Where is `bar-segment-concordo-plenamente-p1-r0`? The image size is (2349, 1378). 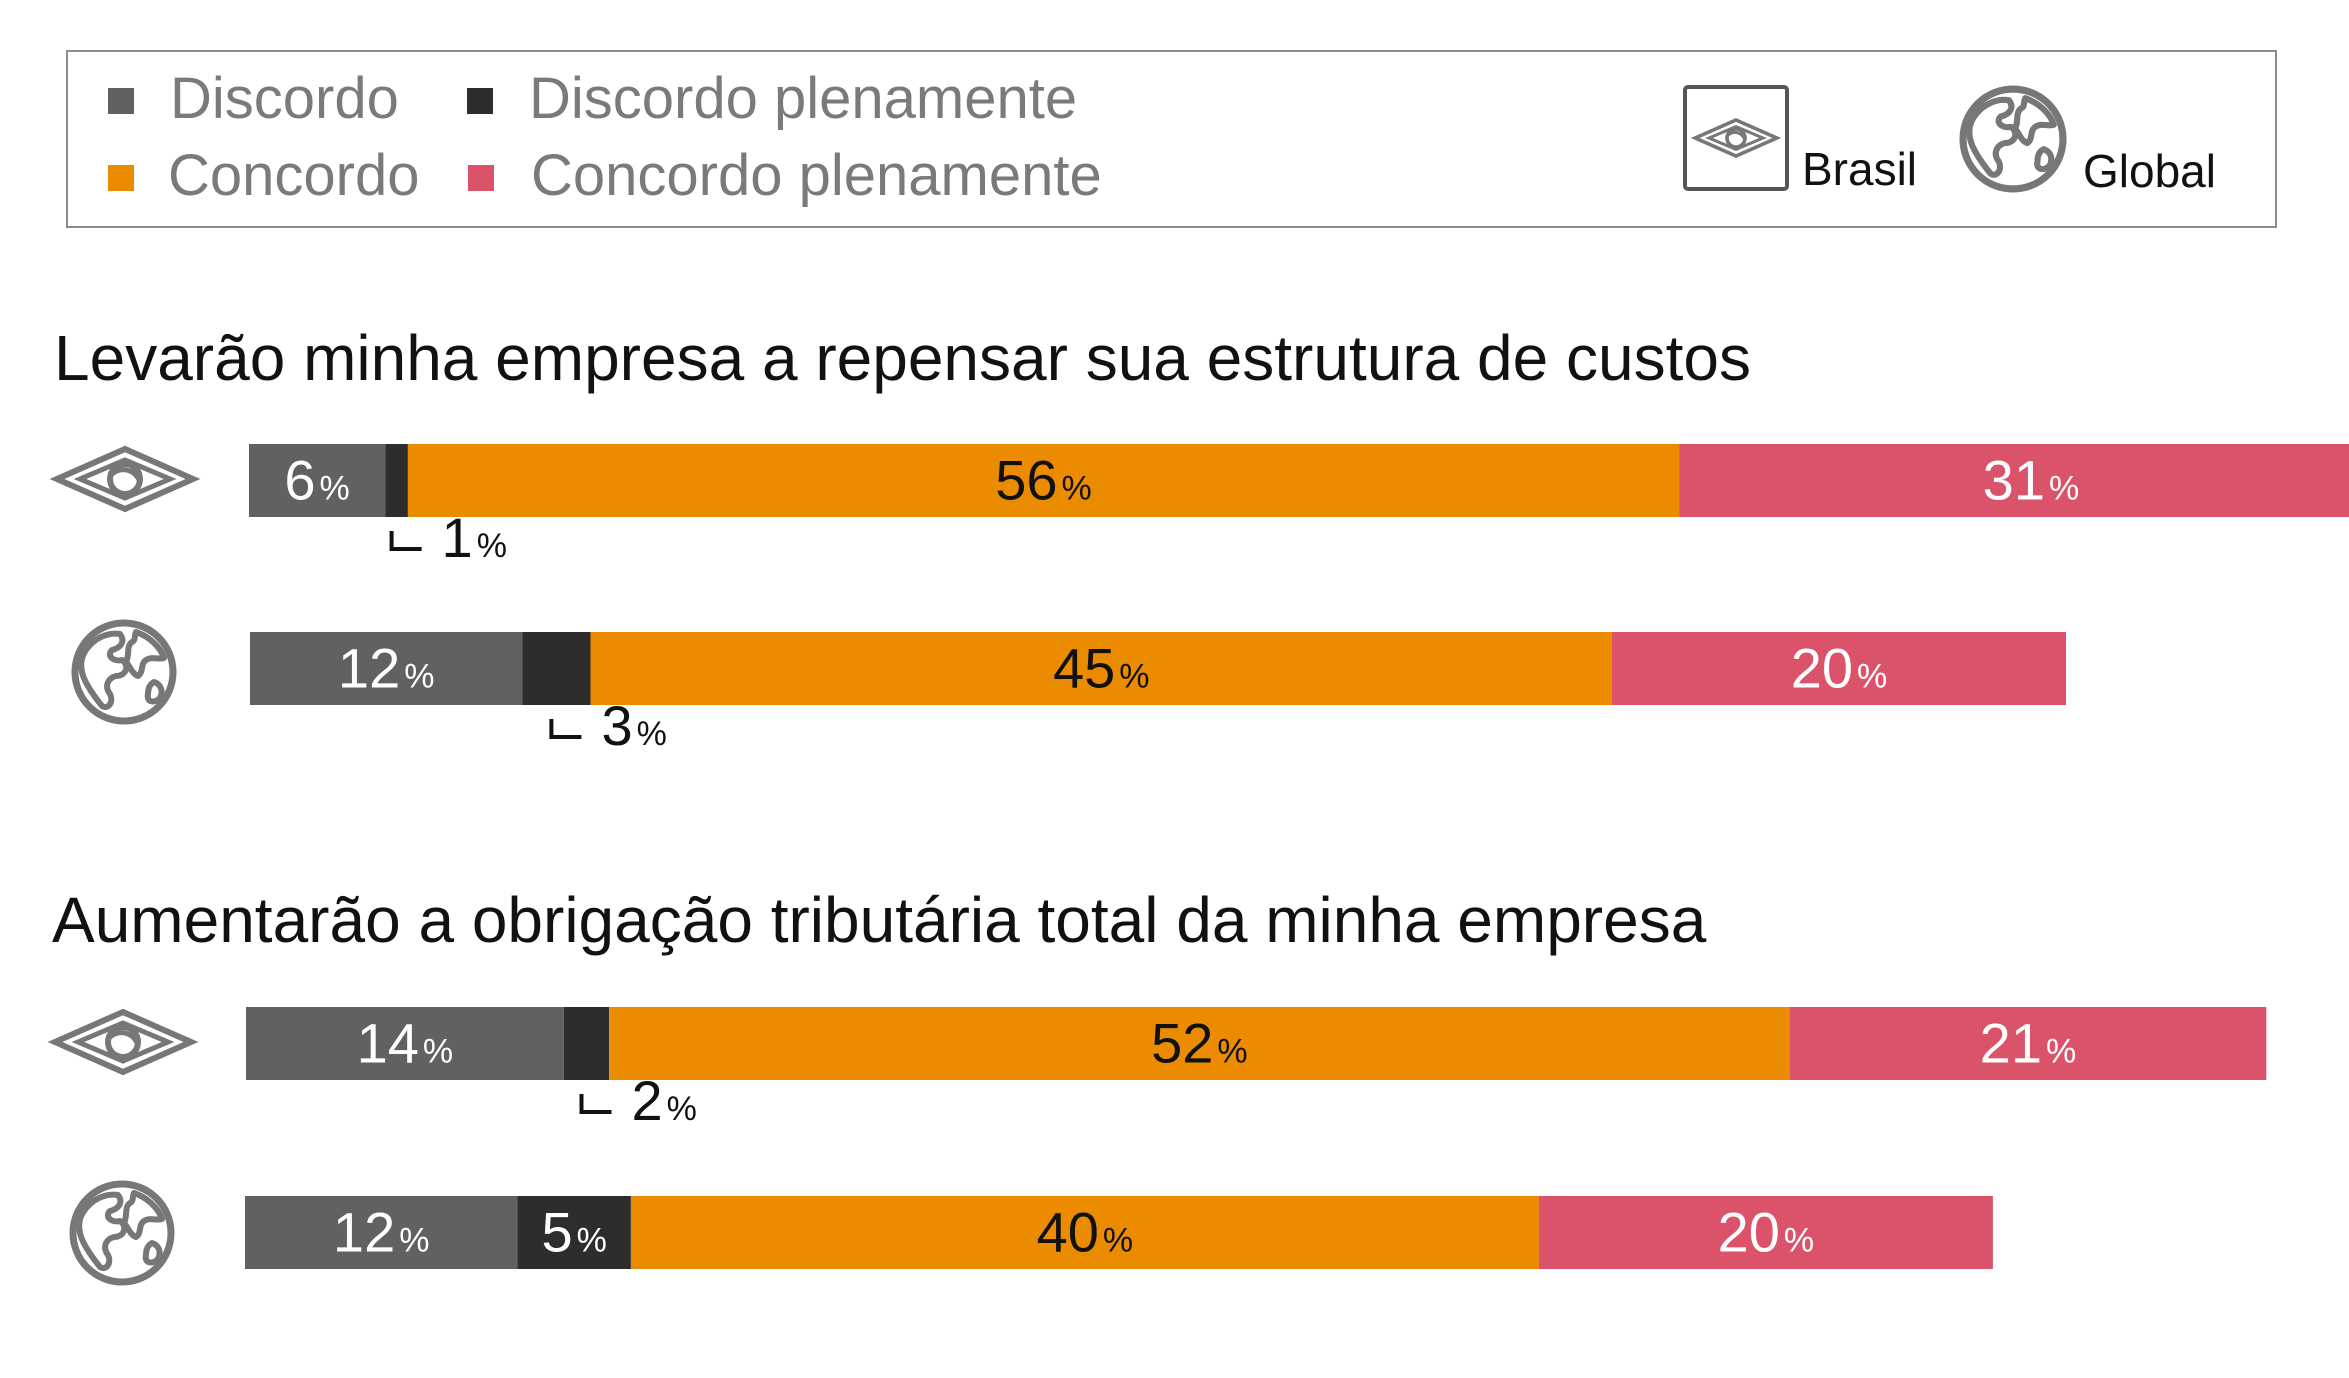 bar-segment-concordo-plenamente-p1-r0 is located at coordinates (2028, 1043).